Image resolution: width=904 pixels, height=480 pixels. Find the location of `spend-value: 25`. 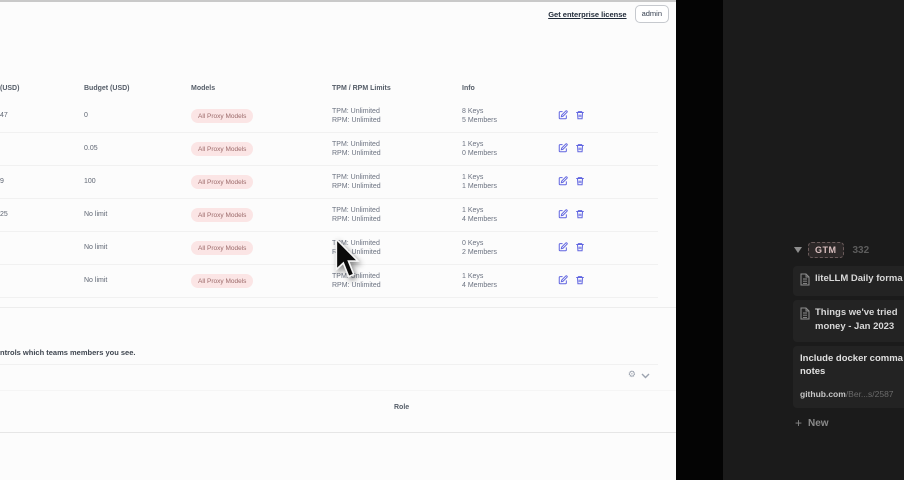

spend-value: 25 is located at coordinates (4, 214).